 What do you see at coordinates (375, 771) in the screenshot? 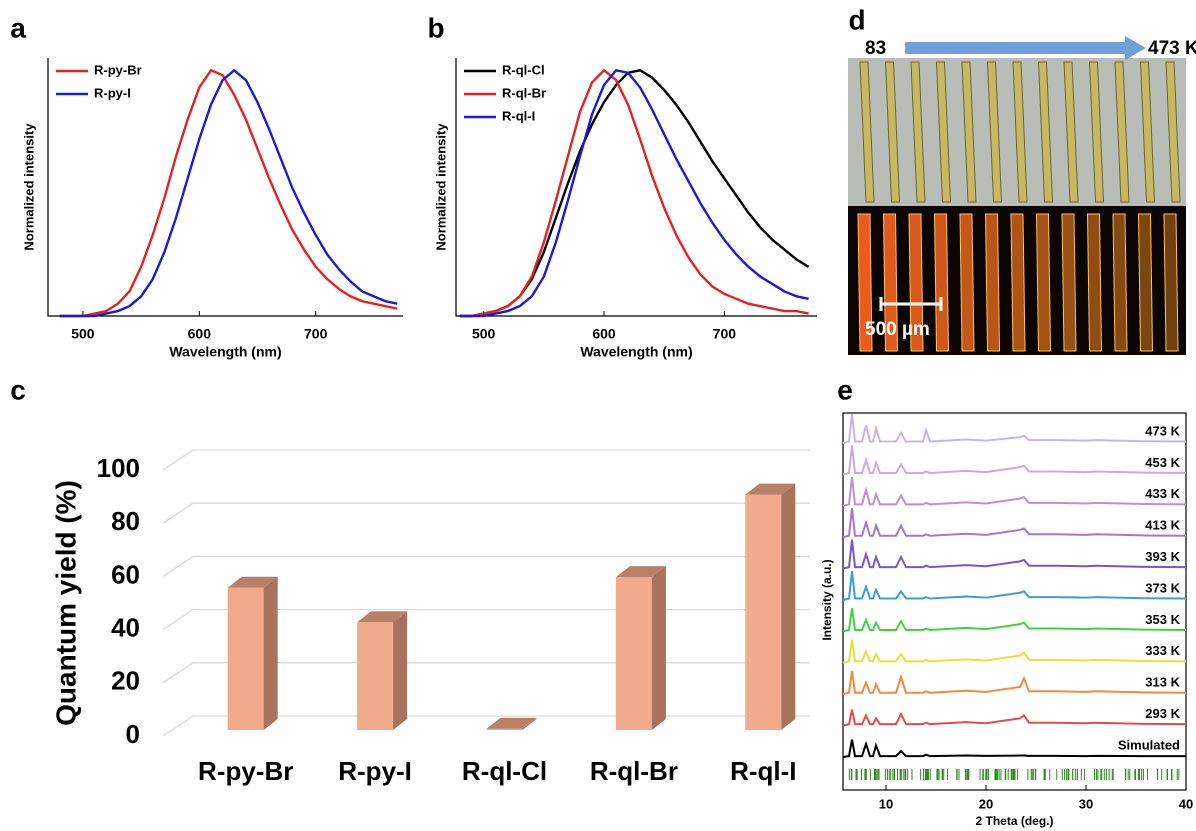
I see `x-tick-label: R-py-I` at bounding box center [375, 771].